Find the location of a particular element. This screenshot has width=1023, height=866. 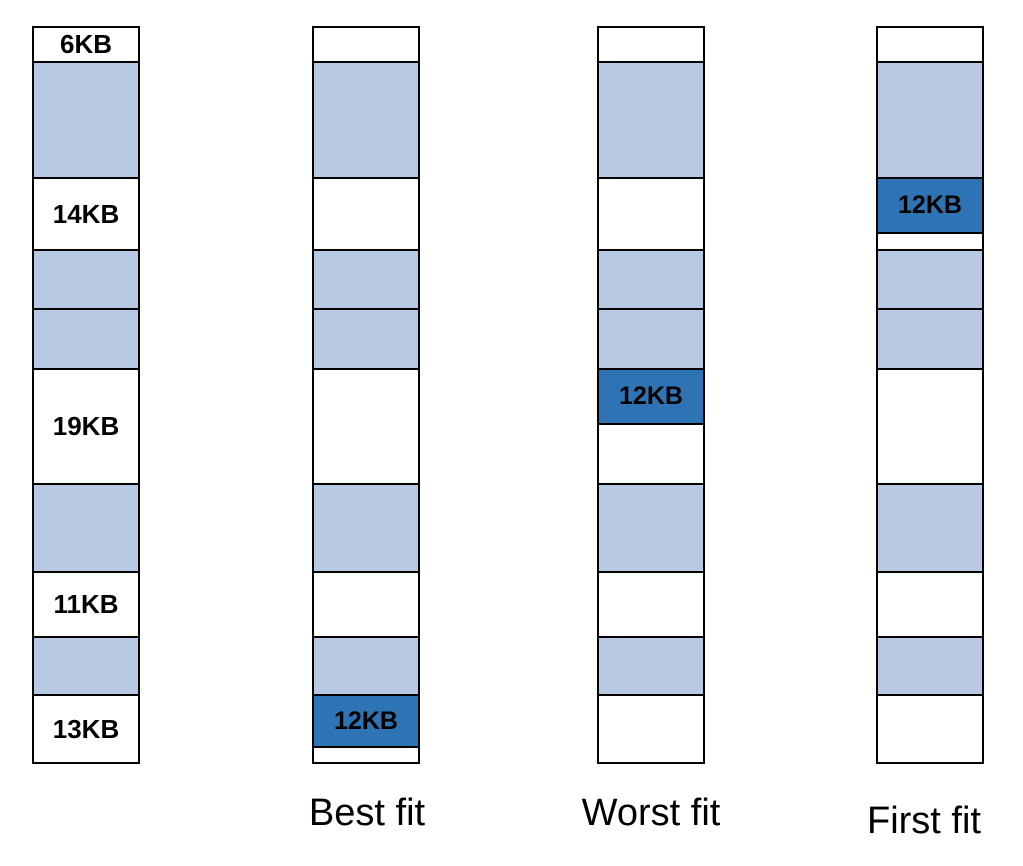

hole-label-14kb: 14KB is located at coordinates (86, 213).